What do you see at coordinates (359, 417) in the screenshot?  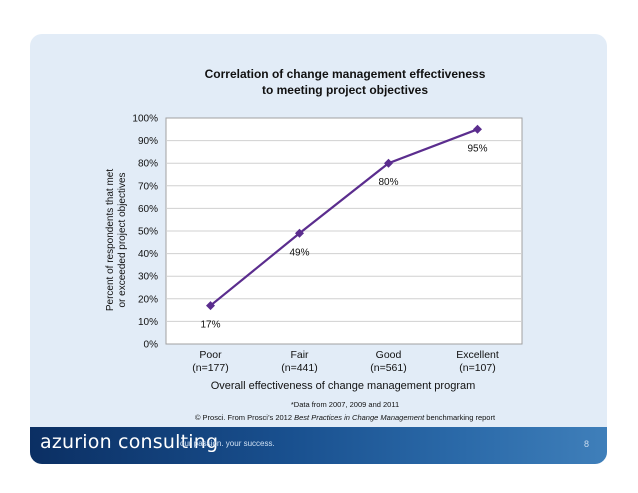 I see `source-title: Best Practices in Change Management` at bounding box center [359, 417].